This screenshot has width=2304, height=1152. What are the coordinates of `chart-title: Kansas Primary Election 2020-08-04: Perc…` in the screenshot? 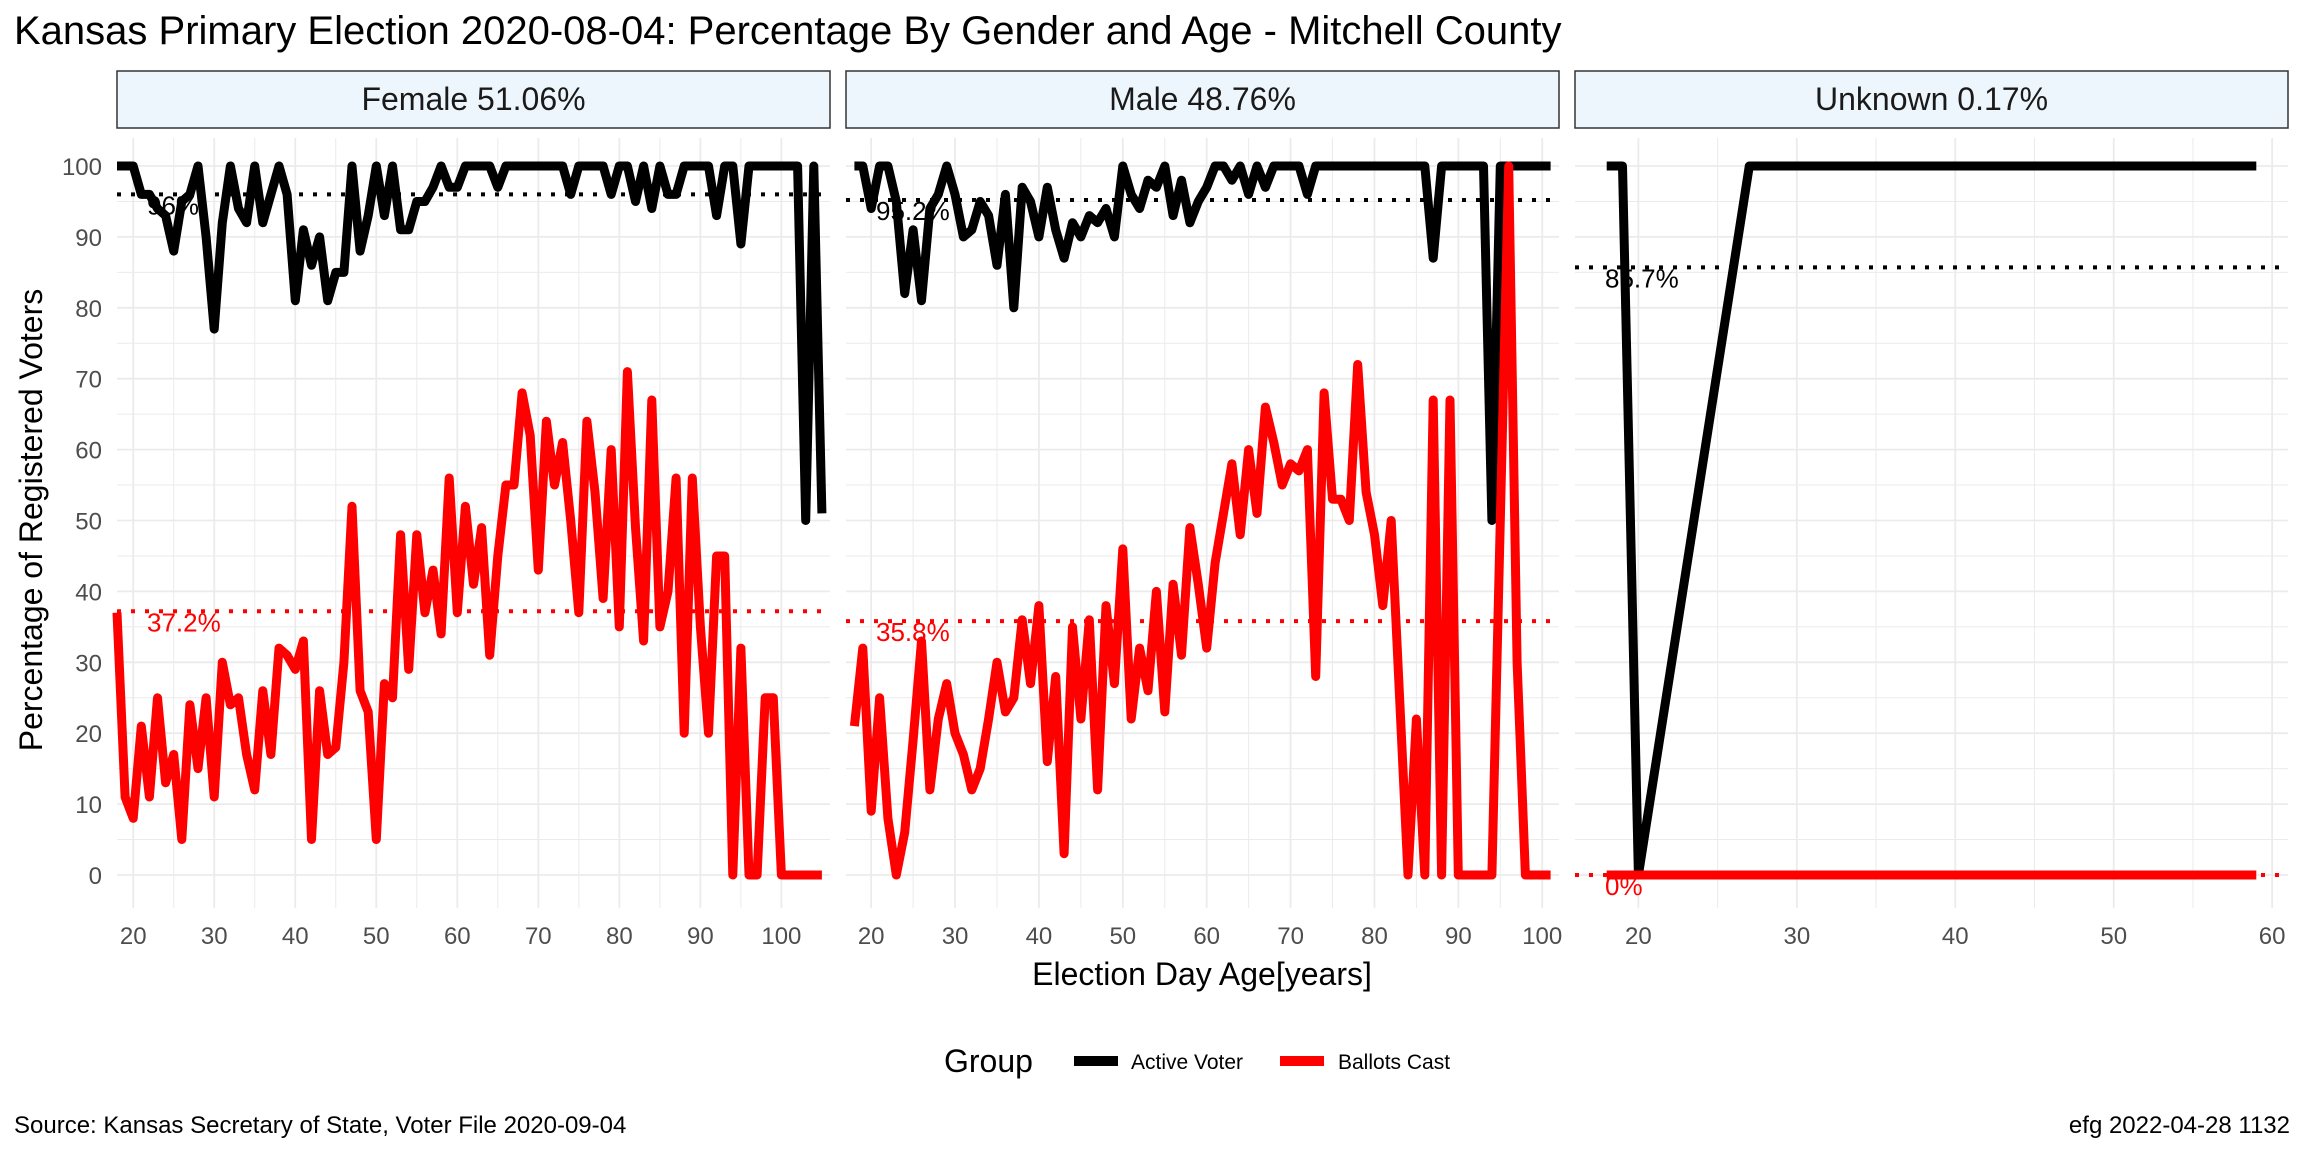 It's located at (788, 31).